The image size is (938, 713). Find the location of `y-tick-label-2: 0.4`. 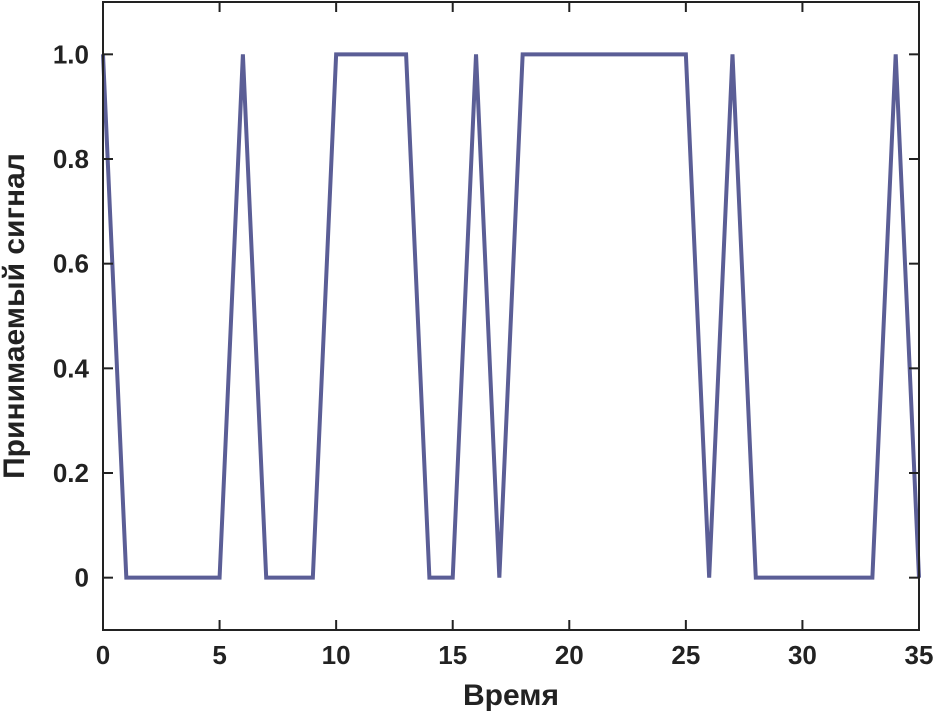

y-tick-label-2: 0.4 is located at coordinates (71, 368).